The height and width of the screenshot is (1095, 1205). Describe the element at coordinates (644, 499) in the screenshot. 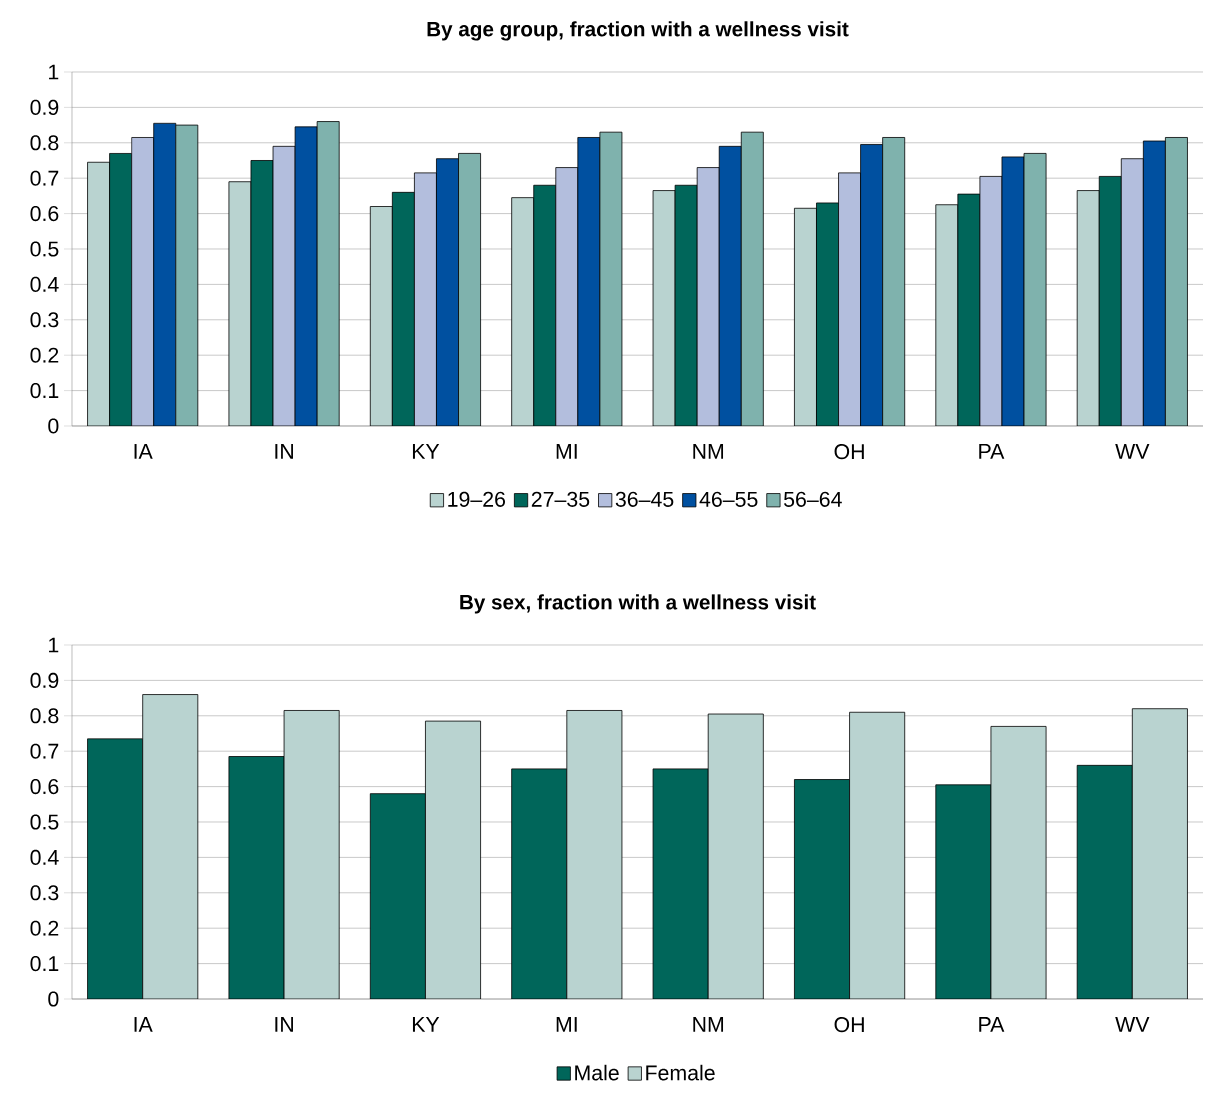

I see `legend-label: 36–45` at that location.